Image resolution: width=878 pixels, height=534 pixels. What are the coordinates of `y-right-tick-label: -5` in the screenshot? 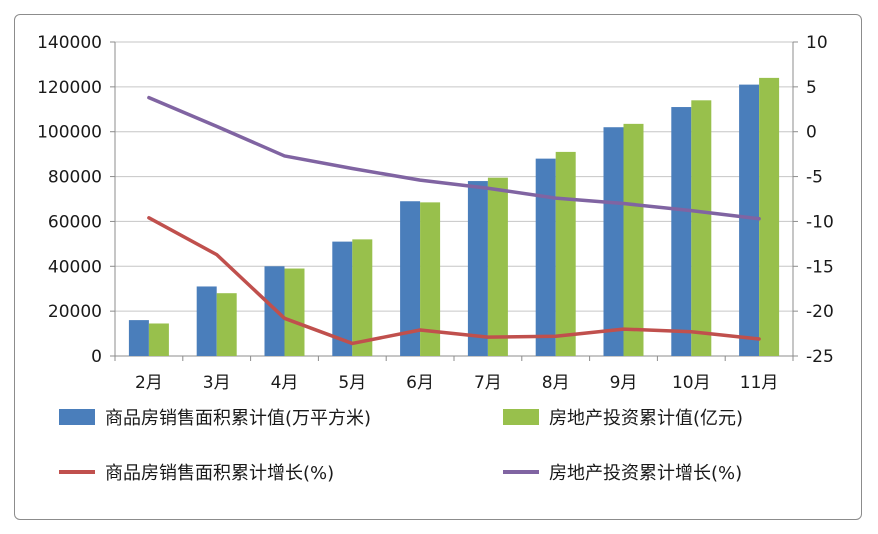 It's located at (814, 178).